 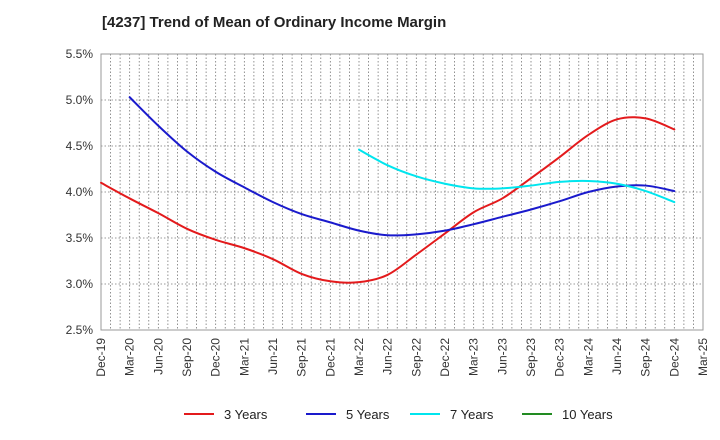 What do you see at coordinates (587, 414) in the screenshot?
I see `legend-label: 10 Years` at bounding box center [587, 414].